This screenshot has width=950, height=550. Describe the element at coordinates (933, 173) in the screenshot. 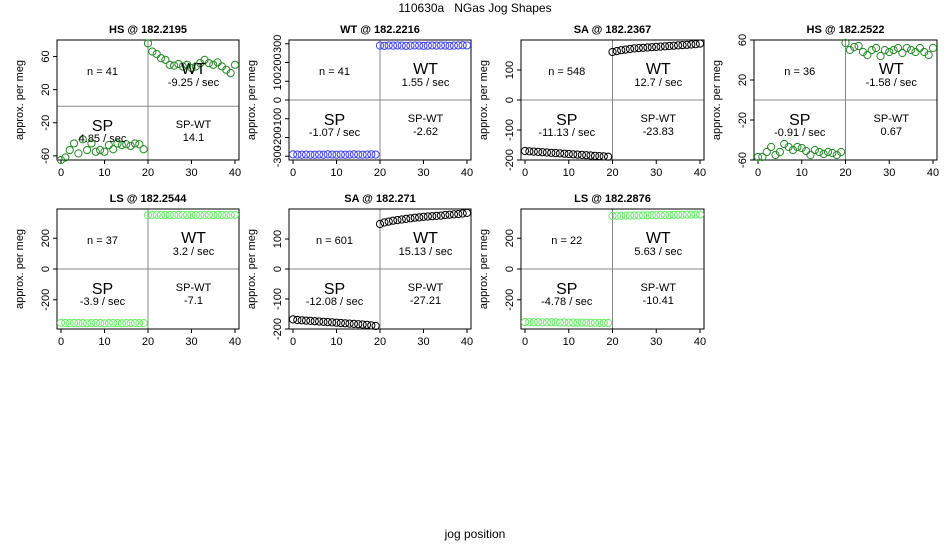

I see `panel-4-x-tick-label: 40` at that location.